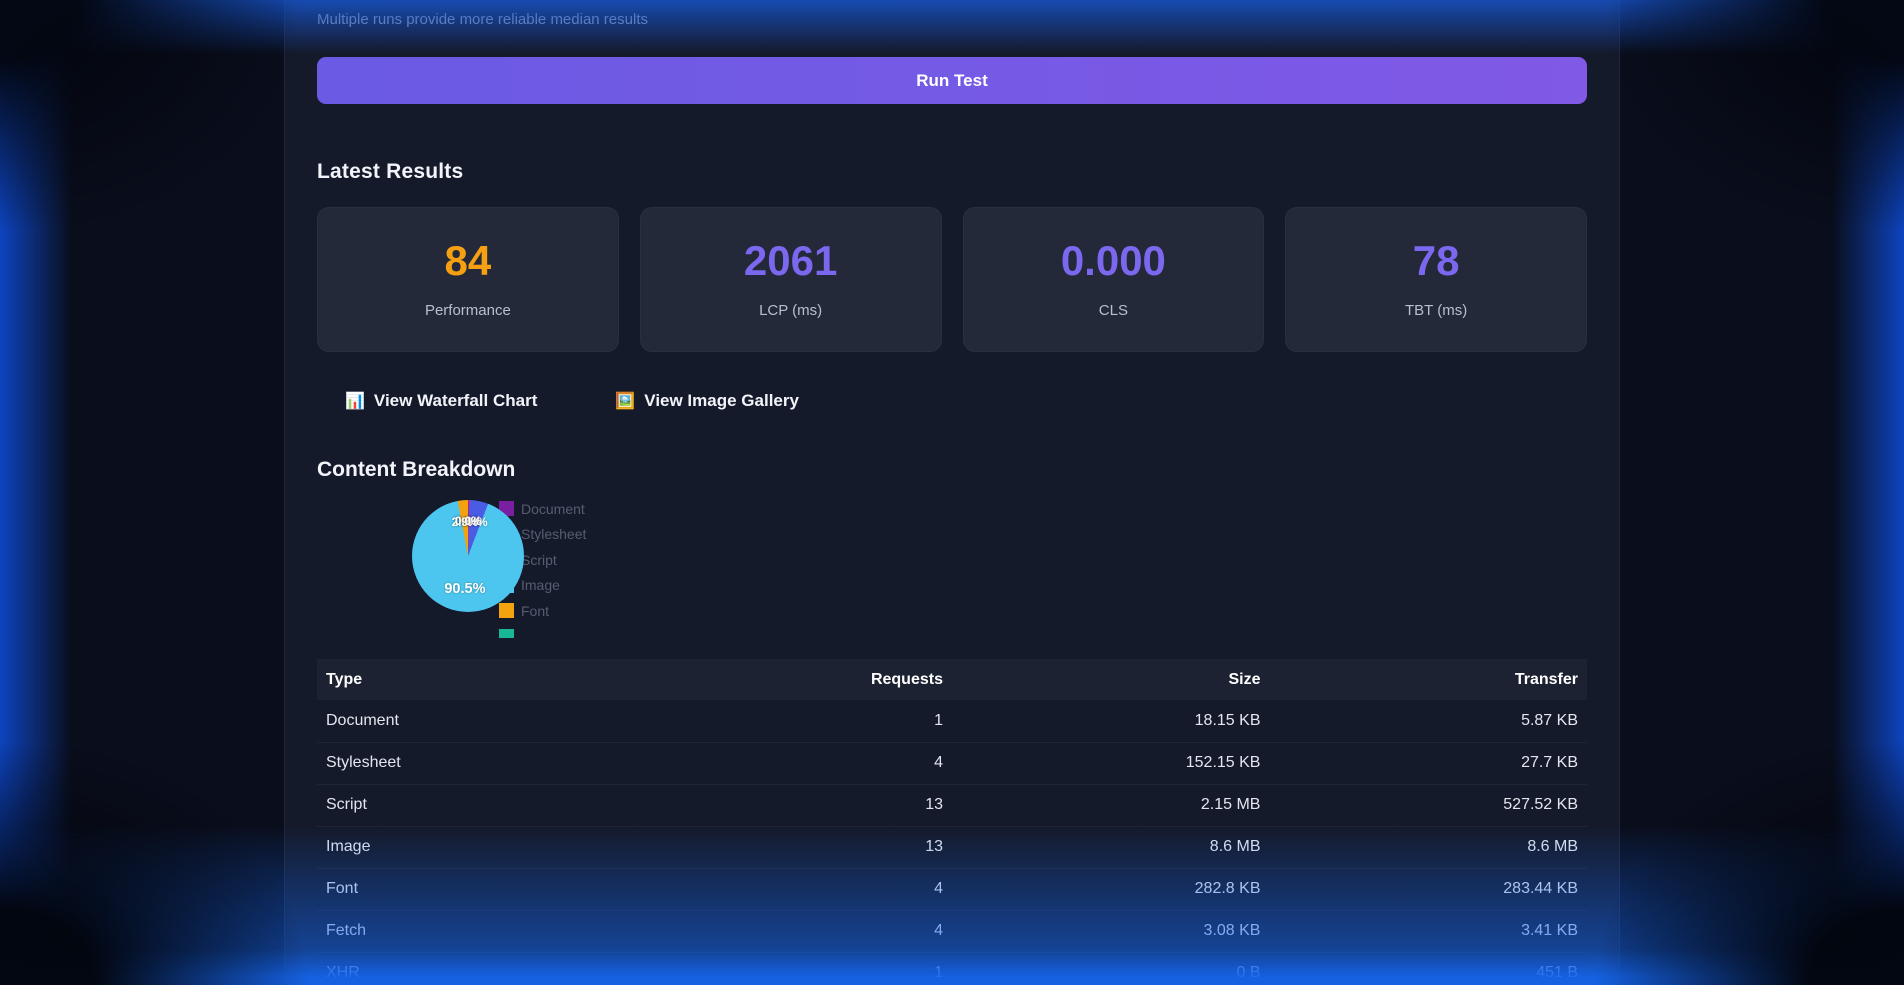 Image resolution: width=1904 pixels, height=985 pixels. What do you see at coordinates (1110, 888) in the screenshot?
I see `cell-size: 282.8 KB` at bounding box center [1110, 888].